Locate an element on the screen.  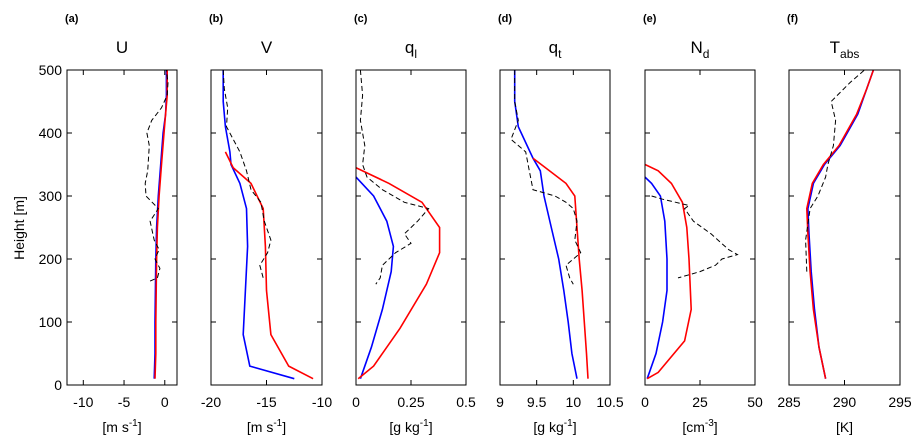
panel-1-series-group is located at coordinates (268, 225).